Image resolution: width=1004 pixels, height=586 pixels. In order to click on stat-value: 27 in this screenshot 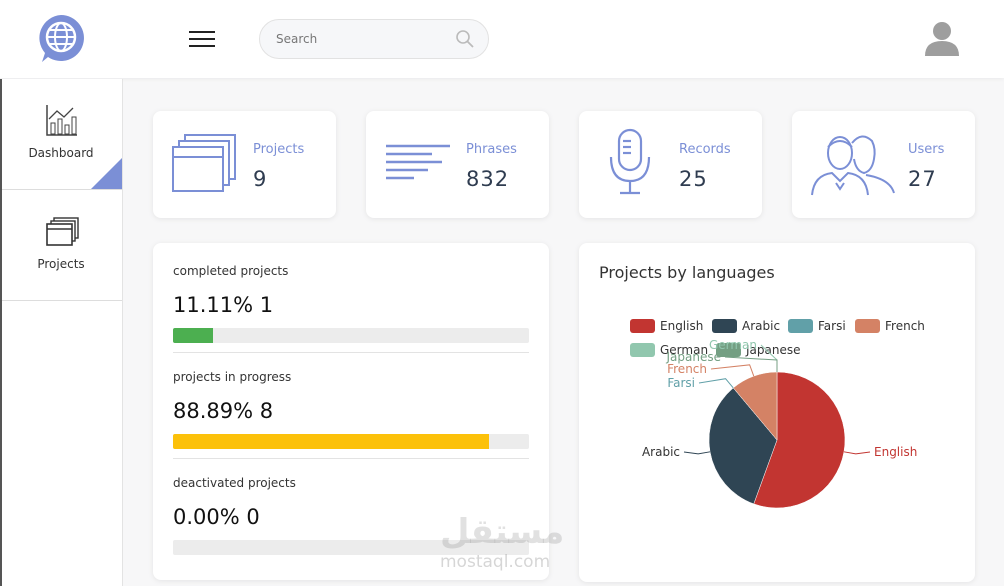, I will do `click(922, 179)`.